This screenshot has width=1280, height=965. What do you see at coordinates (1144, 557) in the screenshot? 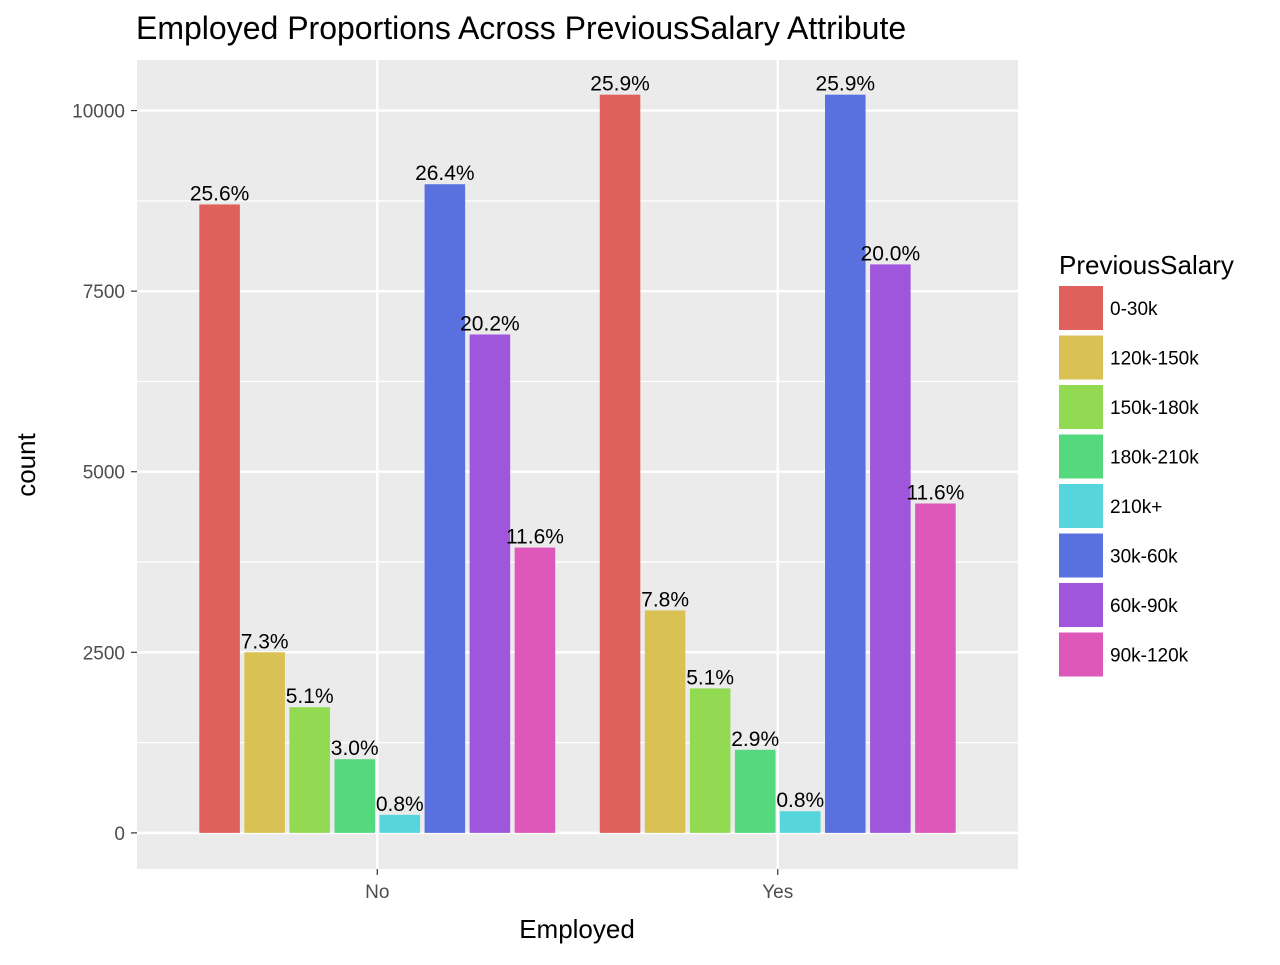
I see `legend-label: 30k-60k` at bounding box center [1144, 557].